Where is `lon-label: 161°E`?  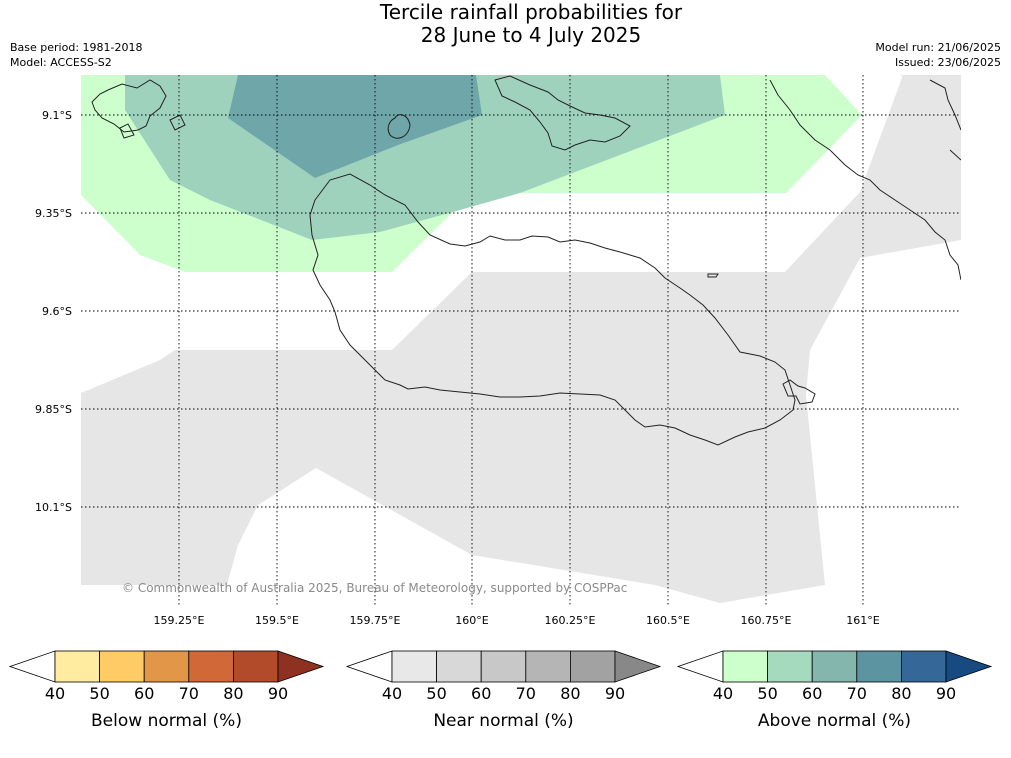 lon-label: 161°E is located at coordinates (862, 620).